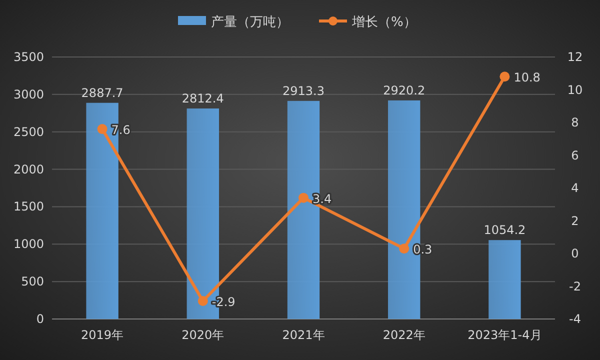 The width and height of the screenshot is (600, 360). Describe the element at coordinates (203, 335) in the screenshot. I see `x-tick-label: 2020年` at that location.